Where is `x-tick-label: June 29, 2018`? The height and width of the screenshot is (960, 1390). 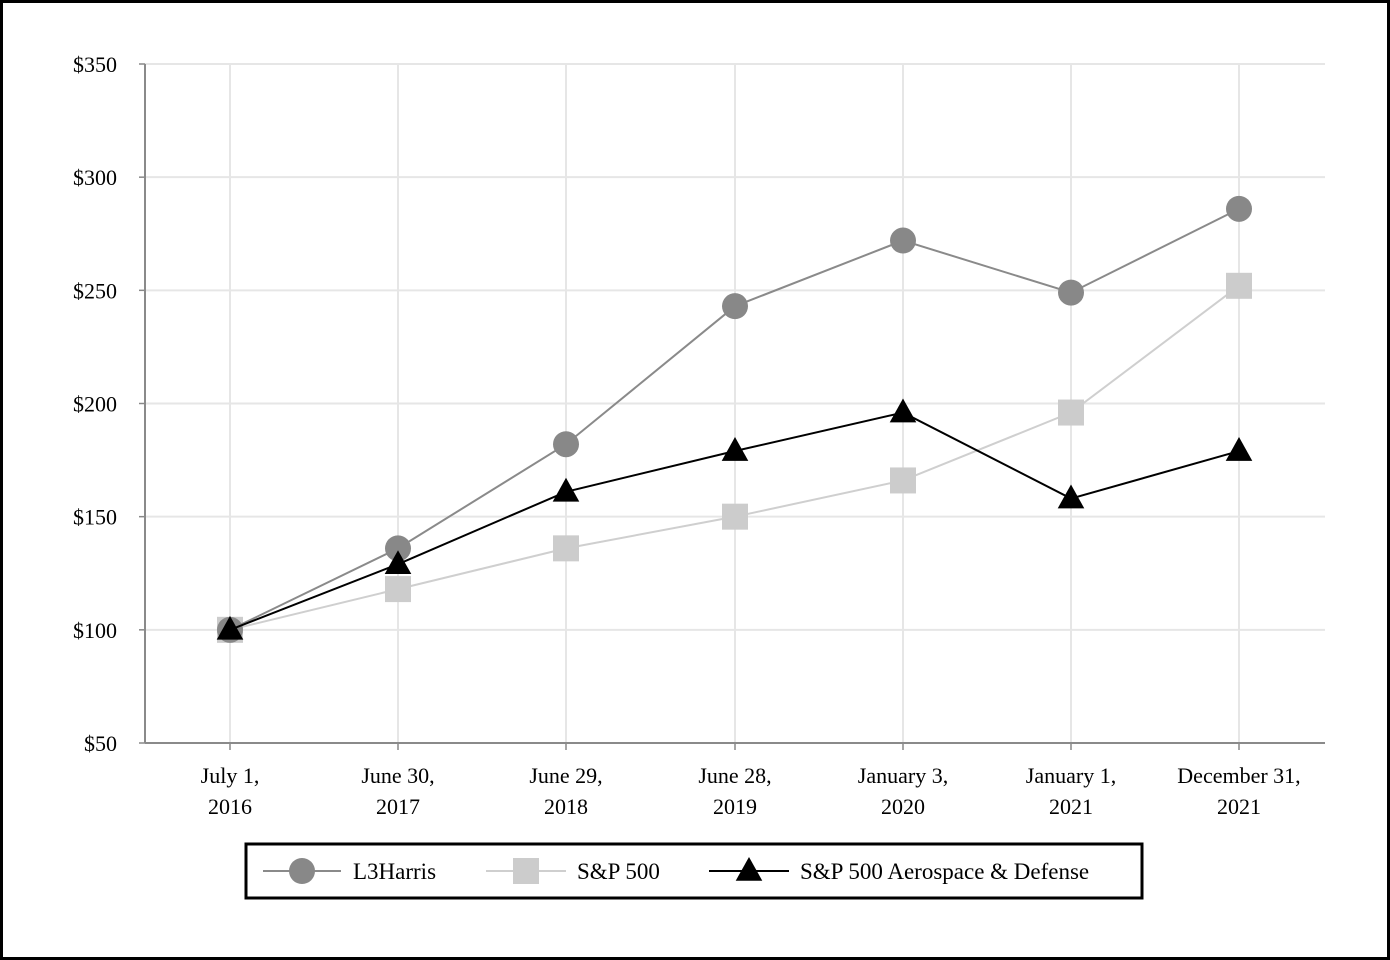 x-tick-label: June 29, 2018 is located at coordinates (565, 791).